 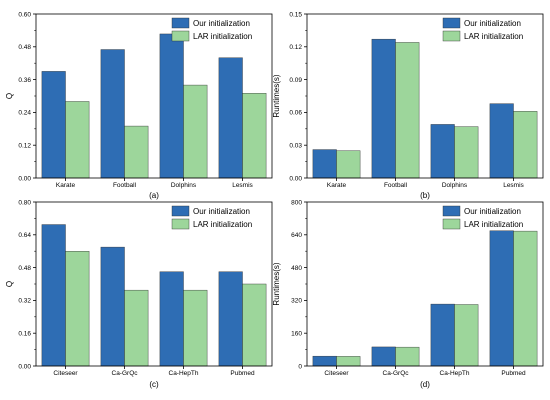 What do you see at coordinates (24, 202) in the screenshot?
I see `y-tick-label: 0.80` at bounding box center [24, 202].